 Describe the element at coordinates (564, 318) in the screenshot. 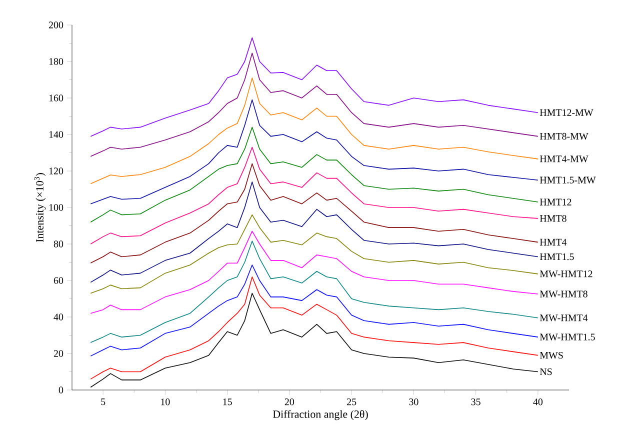

I see `series-label: MW-HMT4` at that location.